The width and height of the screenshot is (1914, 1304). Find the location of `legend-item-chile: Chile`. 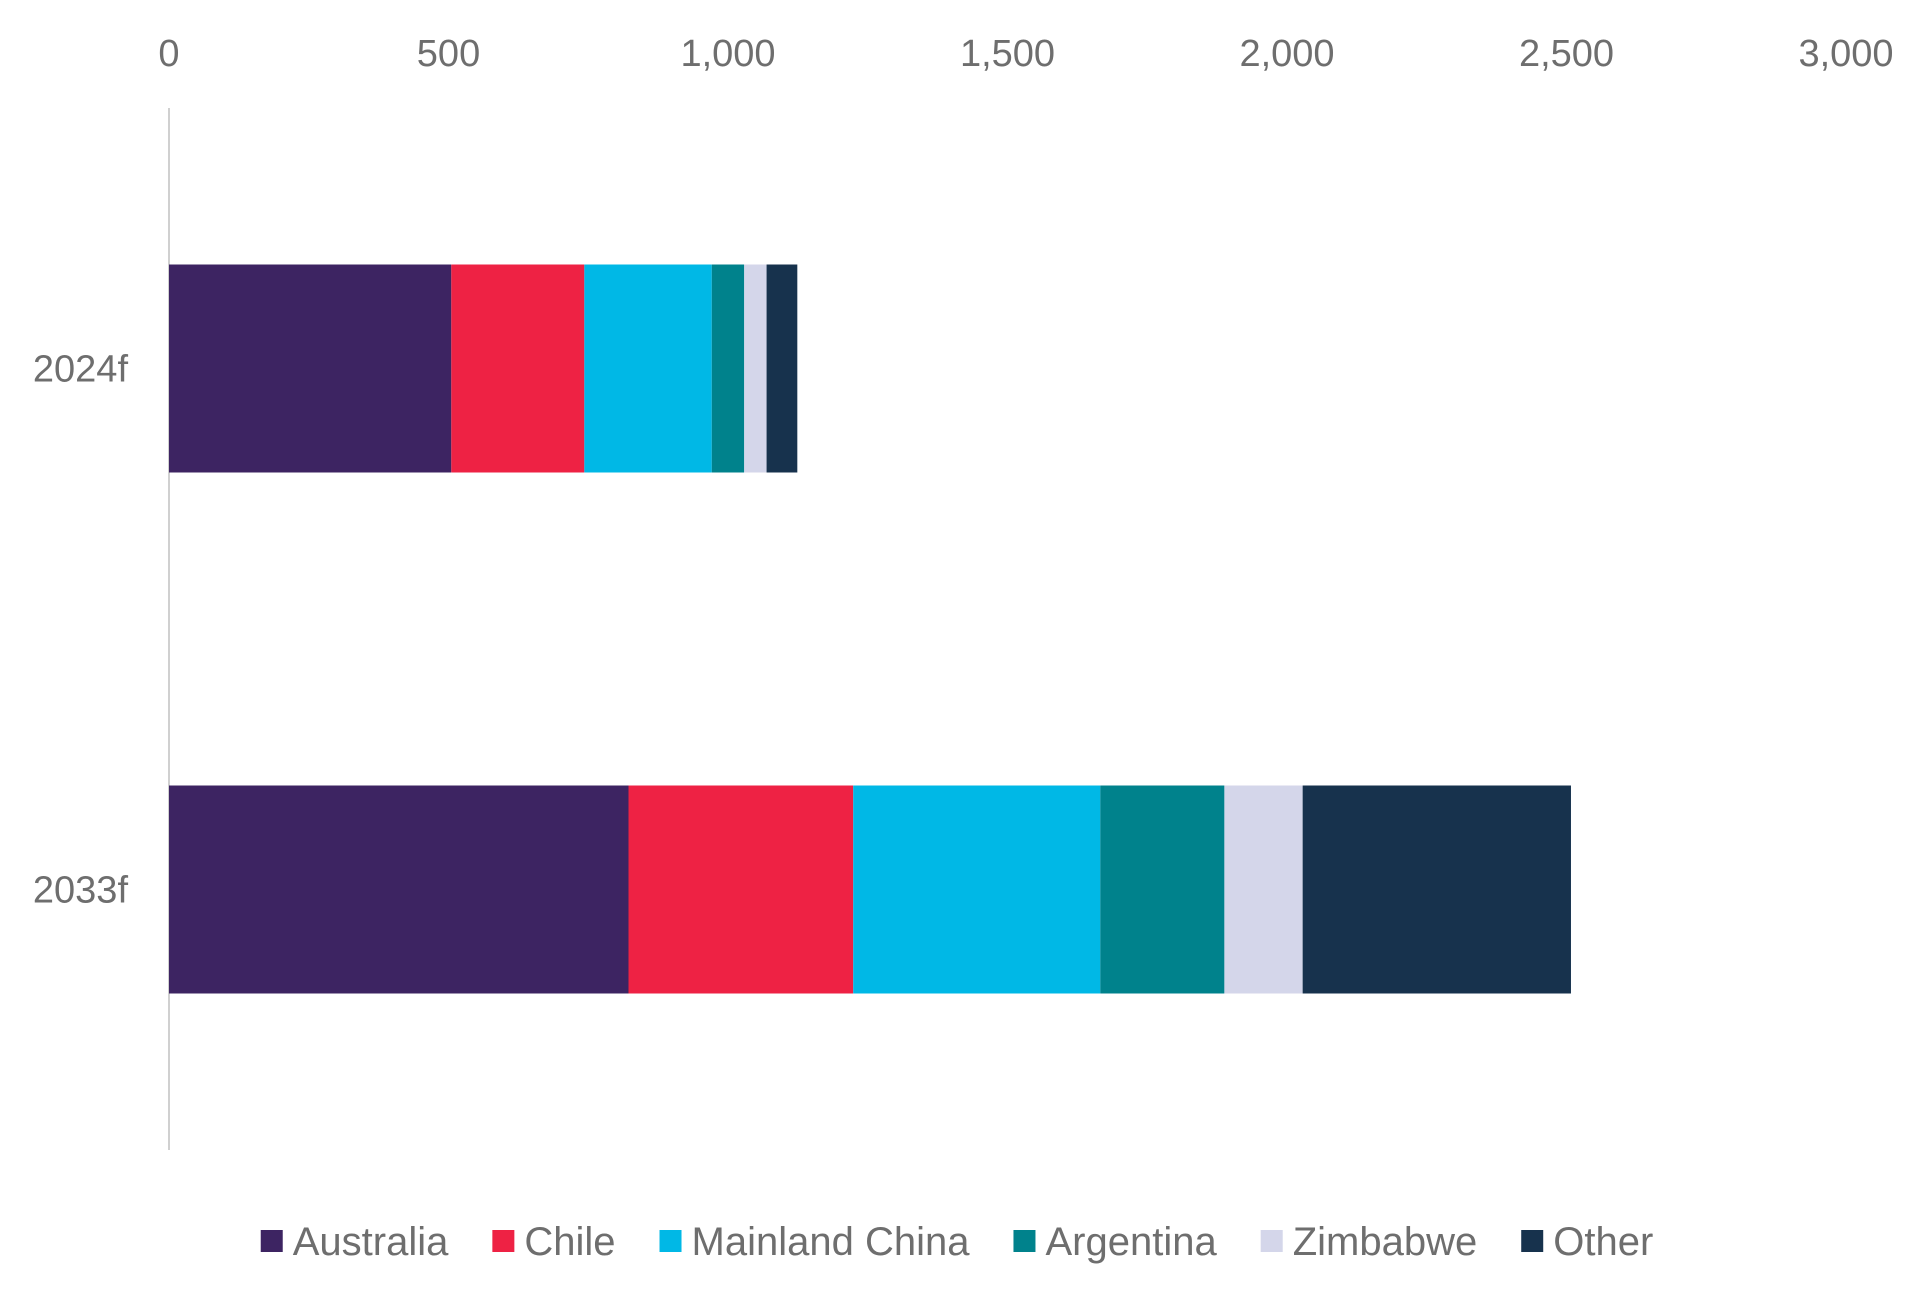

legend-item-chile: Chile is located at coordinates (554, 1242).